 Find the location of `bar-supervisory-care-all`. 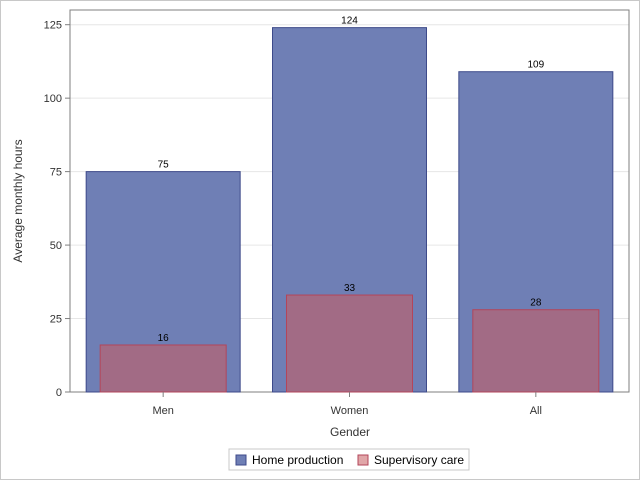

bar-supervisory-care-all is located at coordinates (536, 351).